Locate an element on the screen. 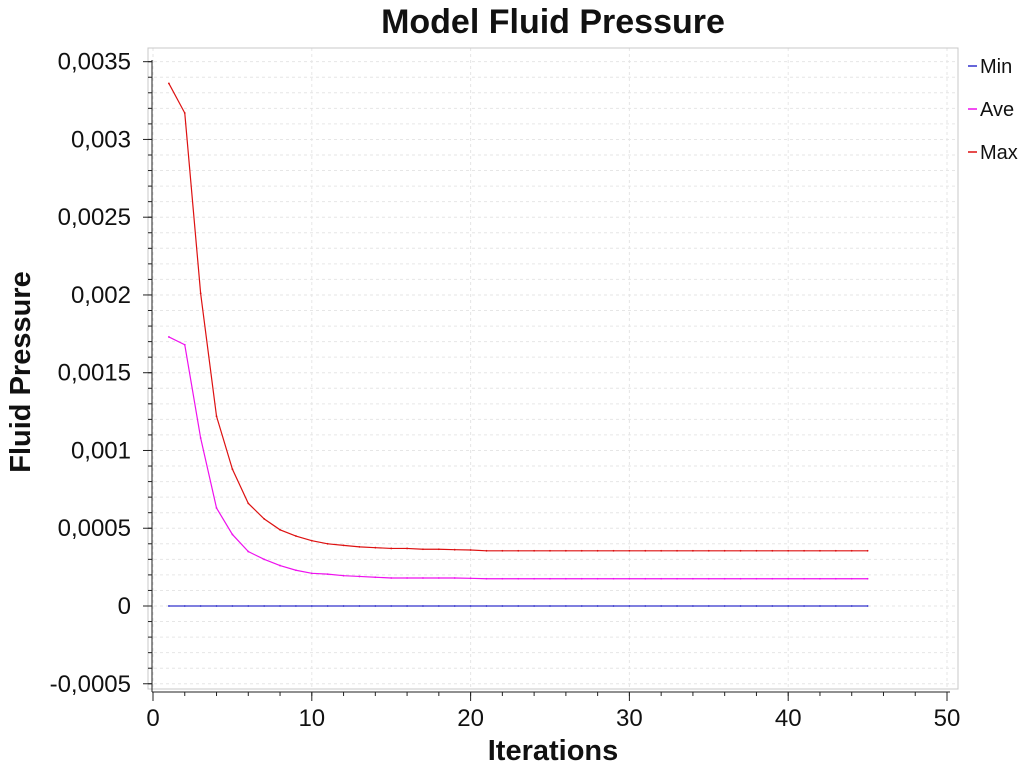 The image size is (1024, 768). legend: Min Ave Max is located at coordinates (993, 110).